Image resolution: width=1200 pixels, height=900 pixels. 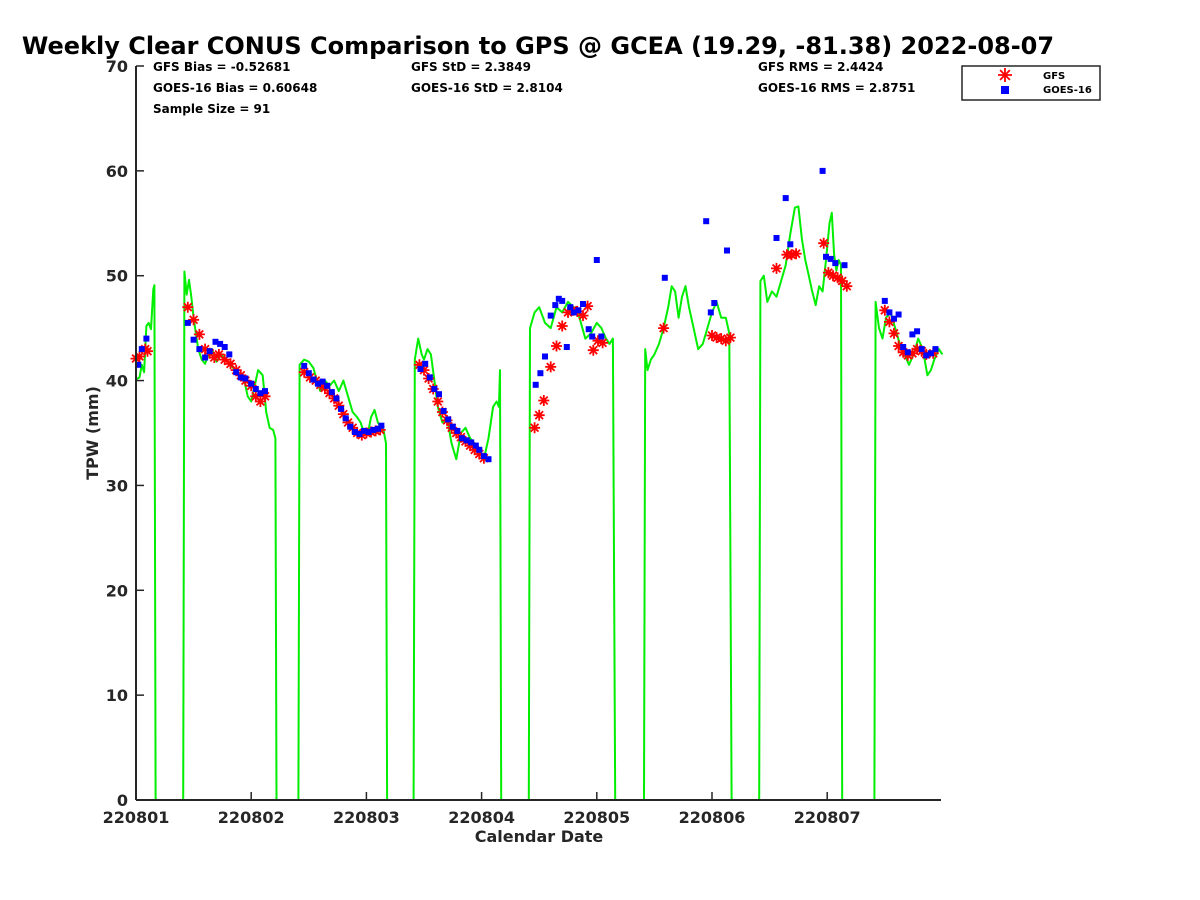 What do you see at coordinates (820, 67) in the screenshot?
I see `gfs-rms-text: GFS RMS = 2.4424` at bounding box center [820, 67].